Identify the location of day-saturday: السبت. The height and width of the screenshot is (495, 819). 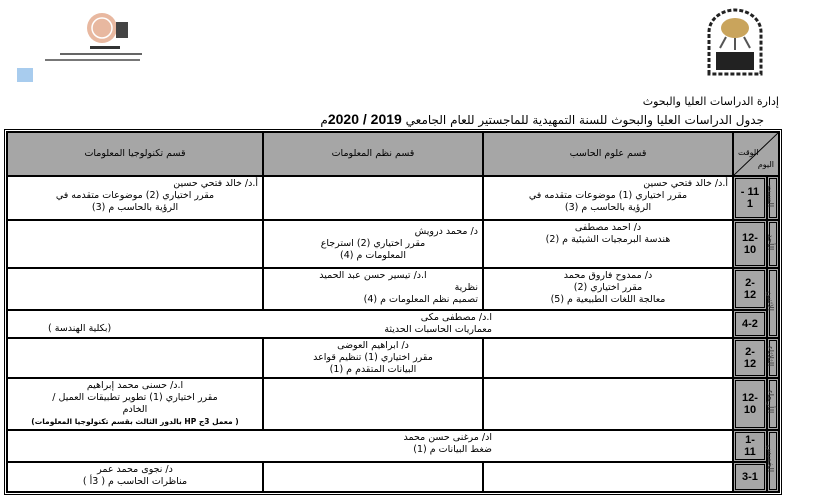
(772, 198).